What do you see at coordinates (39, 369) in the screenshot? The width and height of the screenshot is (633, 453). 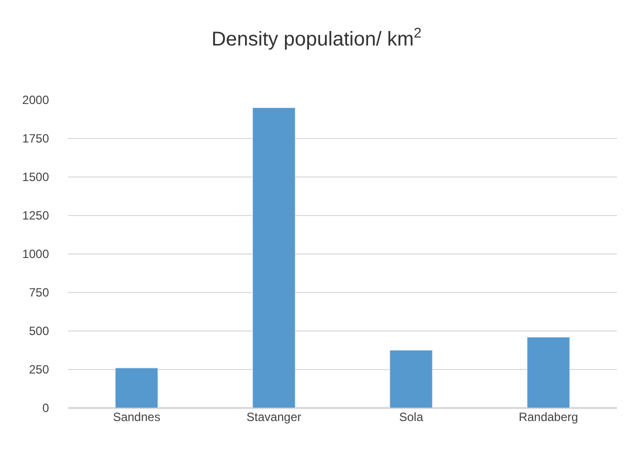 I see `y-tick-label: 250` at bounding box center [39, 369].